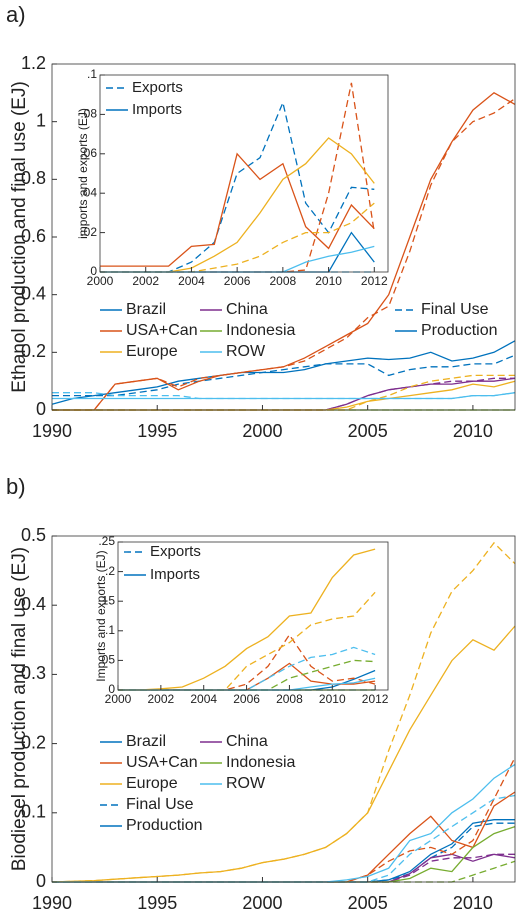  I want to click on panel-label: b), so click(16, 486).